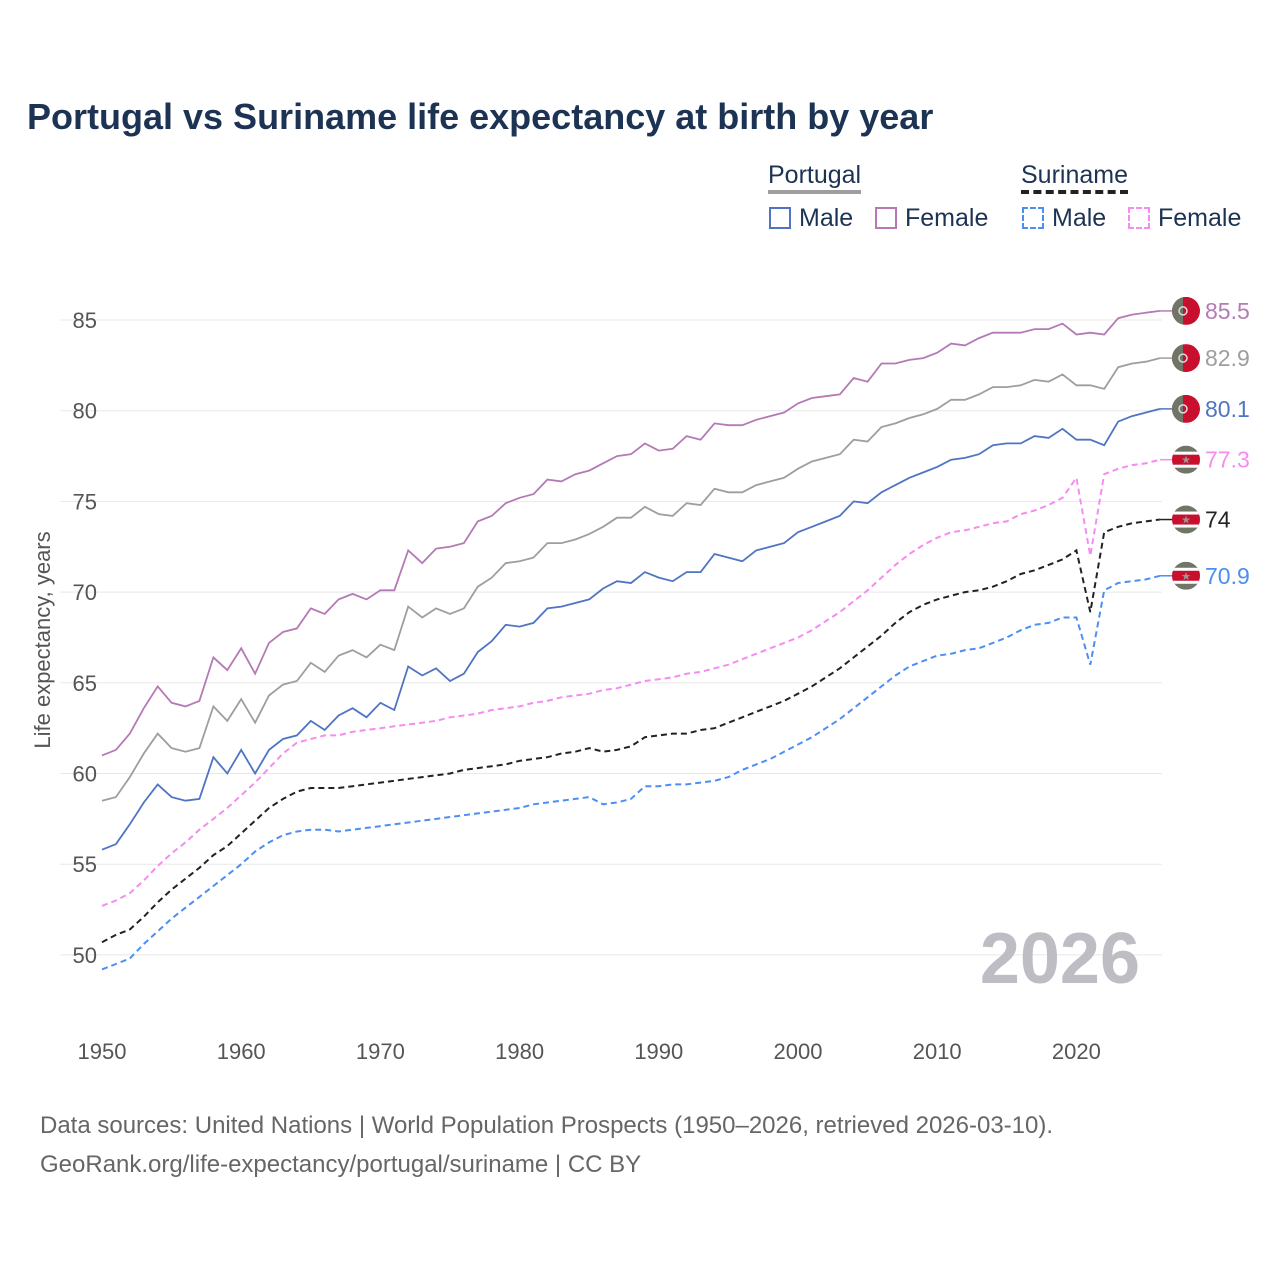 Image resolution: width=1280 pixels, height=1280 pixels. Describe the element at coordinates (1074, 177) in the screenshot. I see `legend-suriname-heading: Suriname` at that location.